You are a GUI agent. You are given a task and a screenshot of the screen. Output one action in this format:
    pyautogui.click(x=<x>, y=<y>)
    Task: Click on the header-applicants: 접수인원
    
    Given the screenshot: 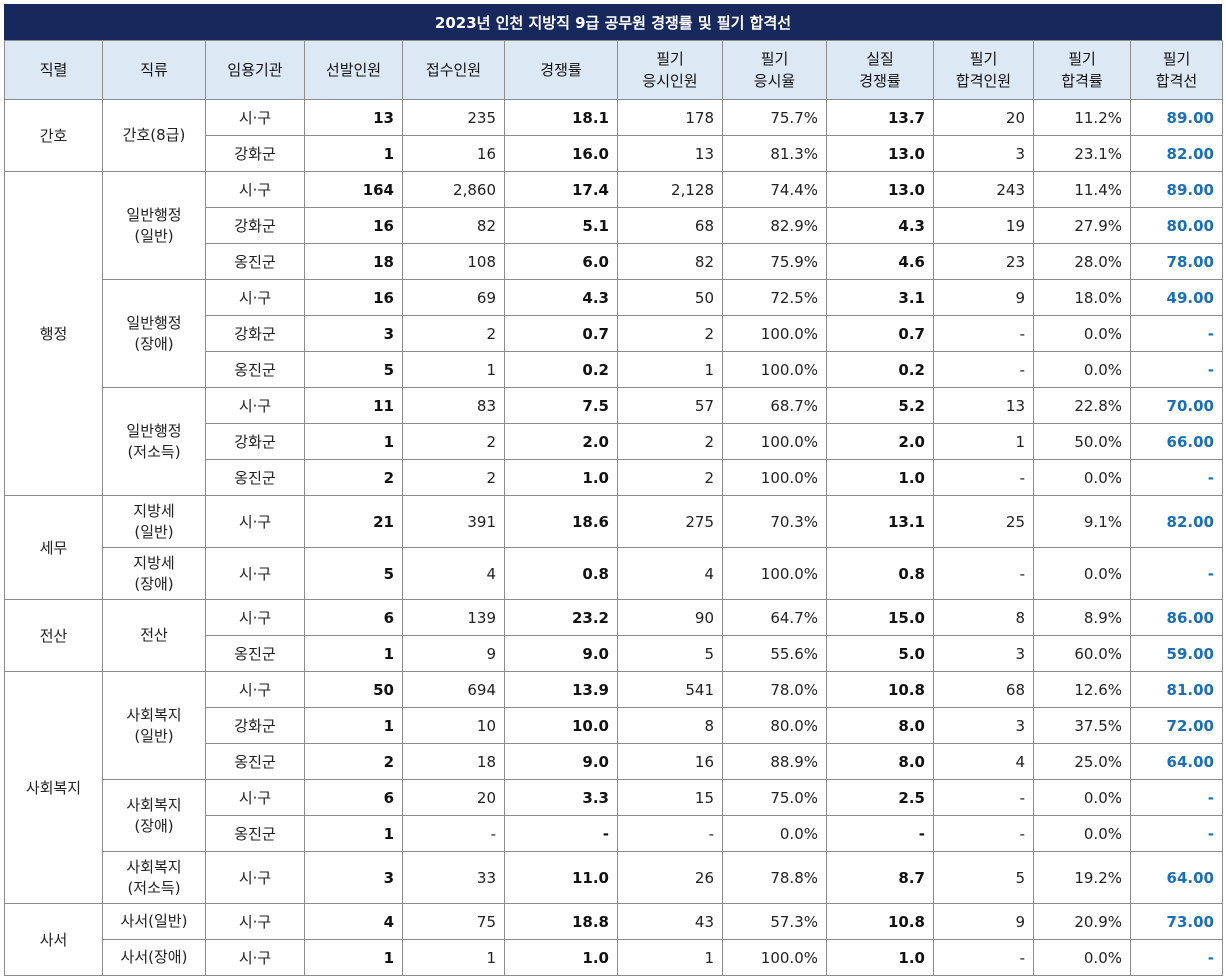 What is the action you would take?
    pyautogui.click(x=453, y=70)
    